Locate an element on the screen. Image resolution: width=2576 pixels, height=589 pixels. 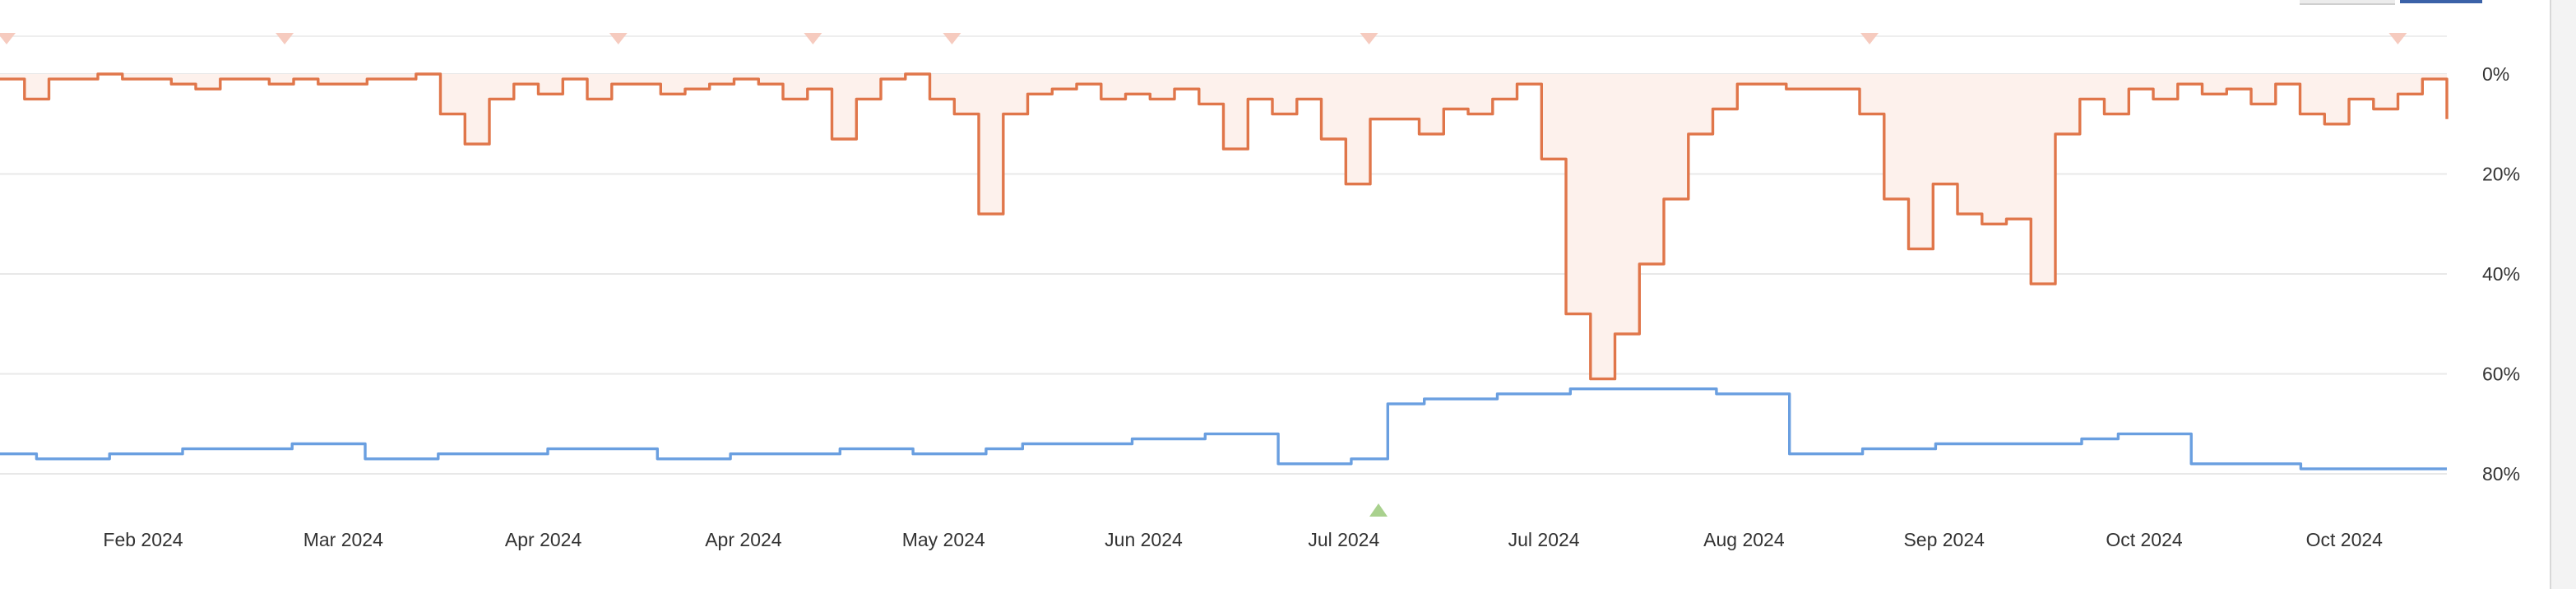
x-tick-label-4: May 2024 is located at coordinates (944, 539).